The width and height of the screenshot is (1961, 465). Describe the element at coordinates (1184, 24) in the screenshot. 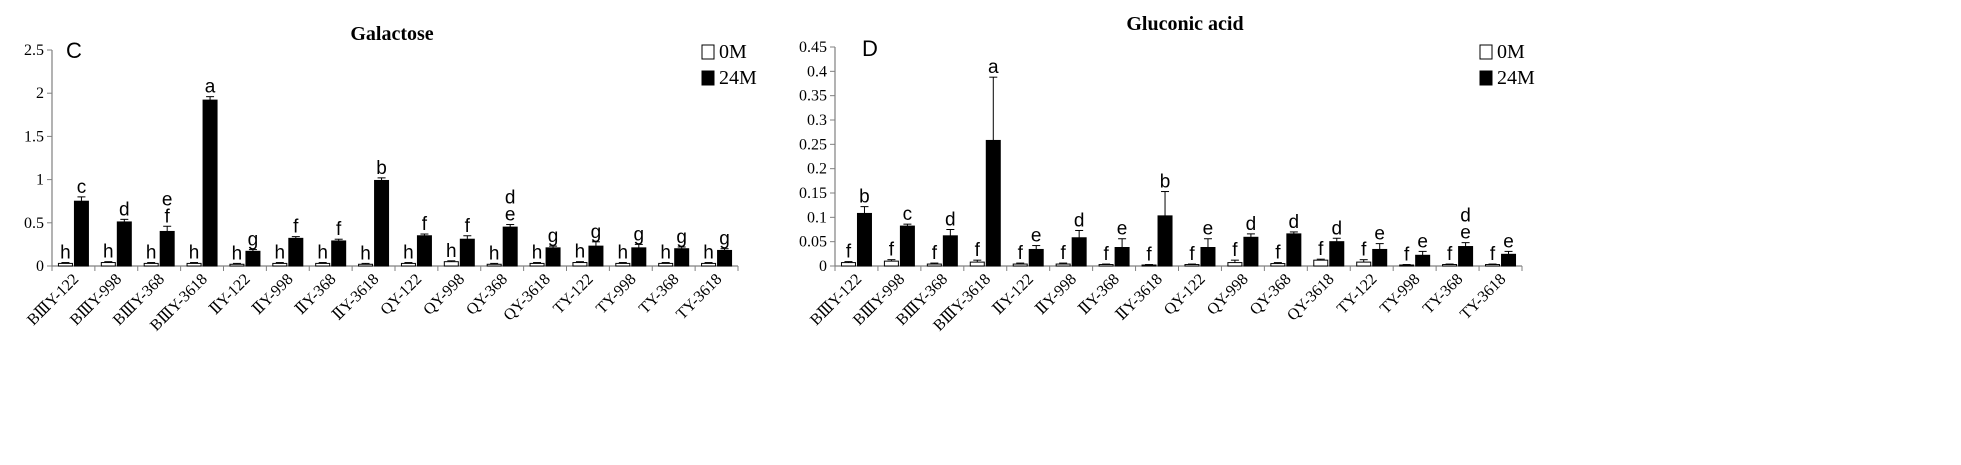

I see `chart-title: Gluconic acid` at that location.